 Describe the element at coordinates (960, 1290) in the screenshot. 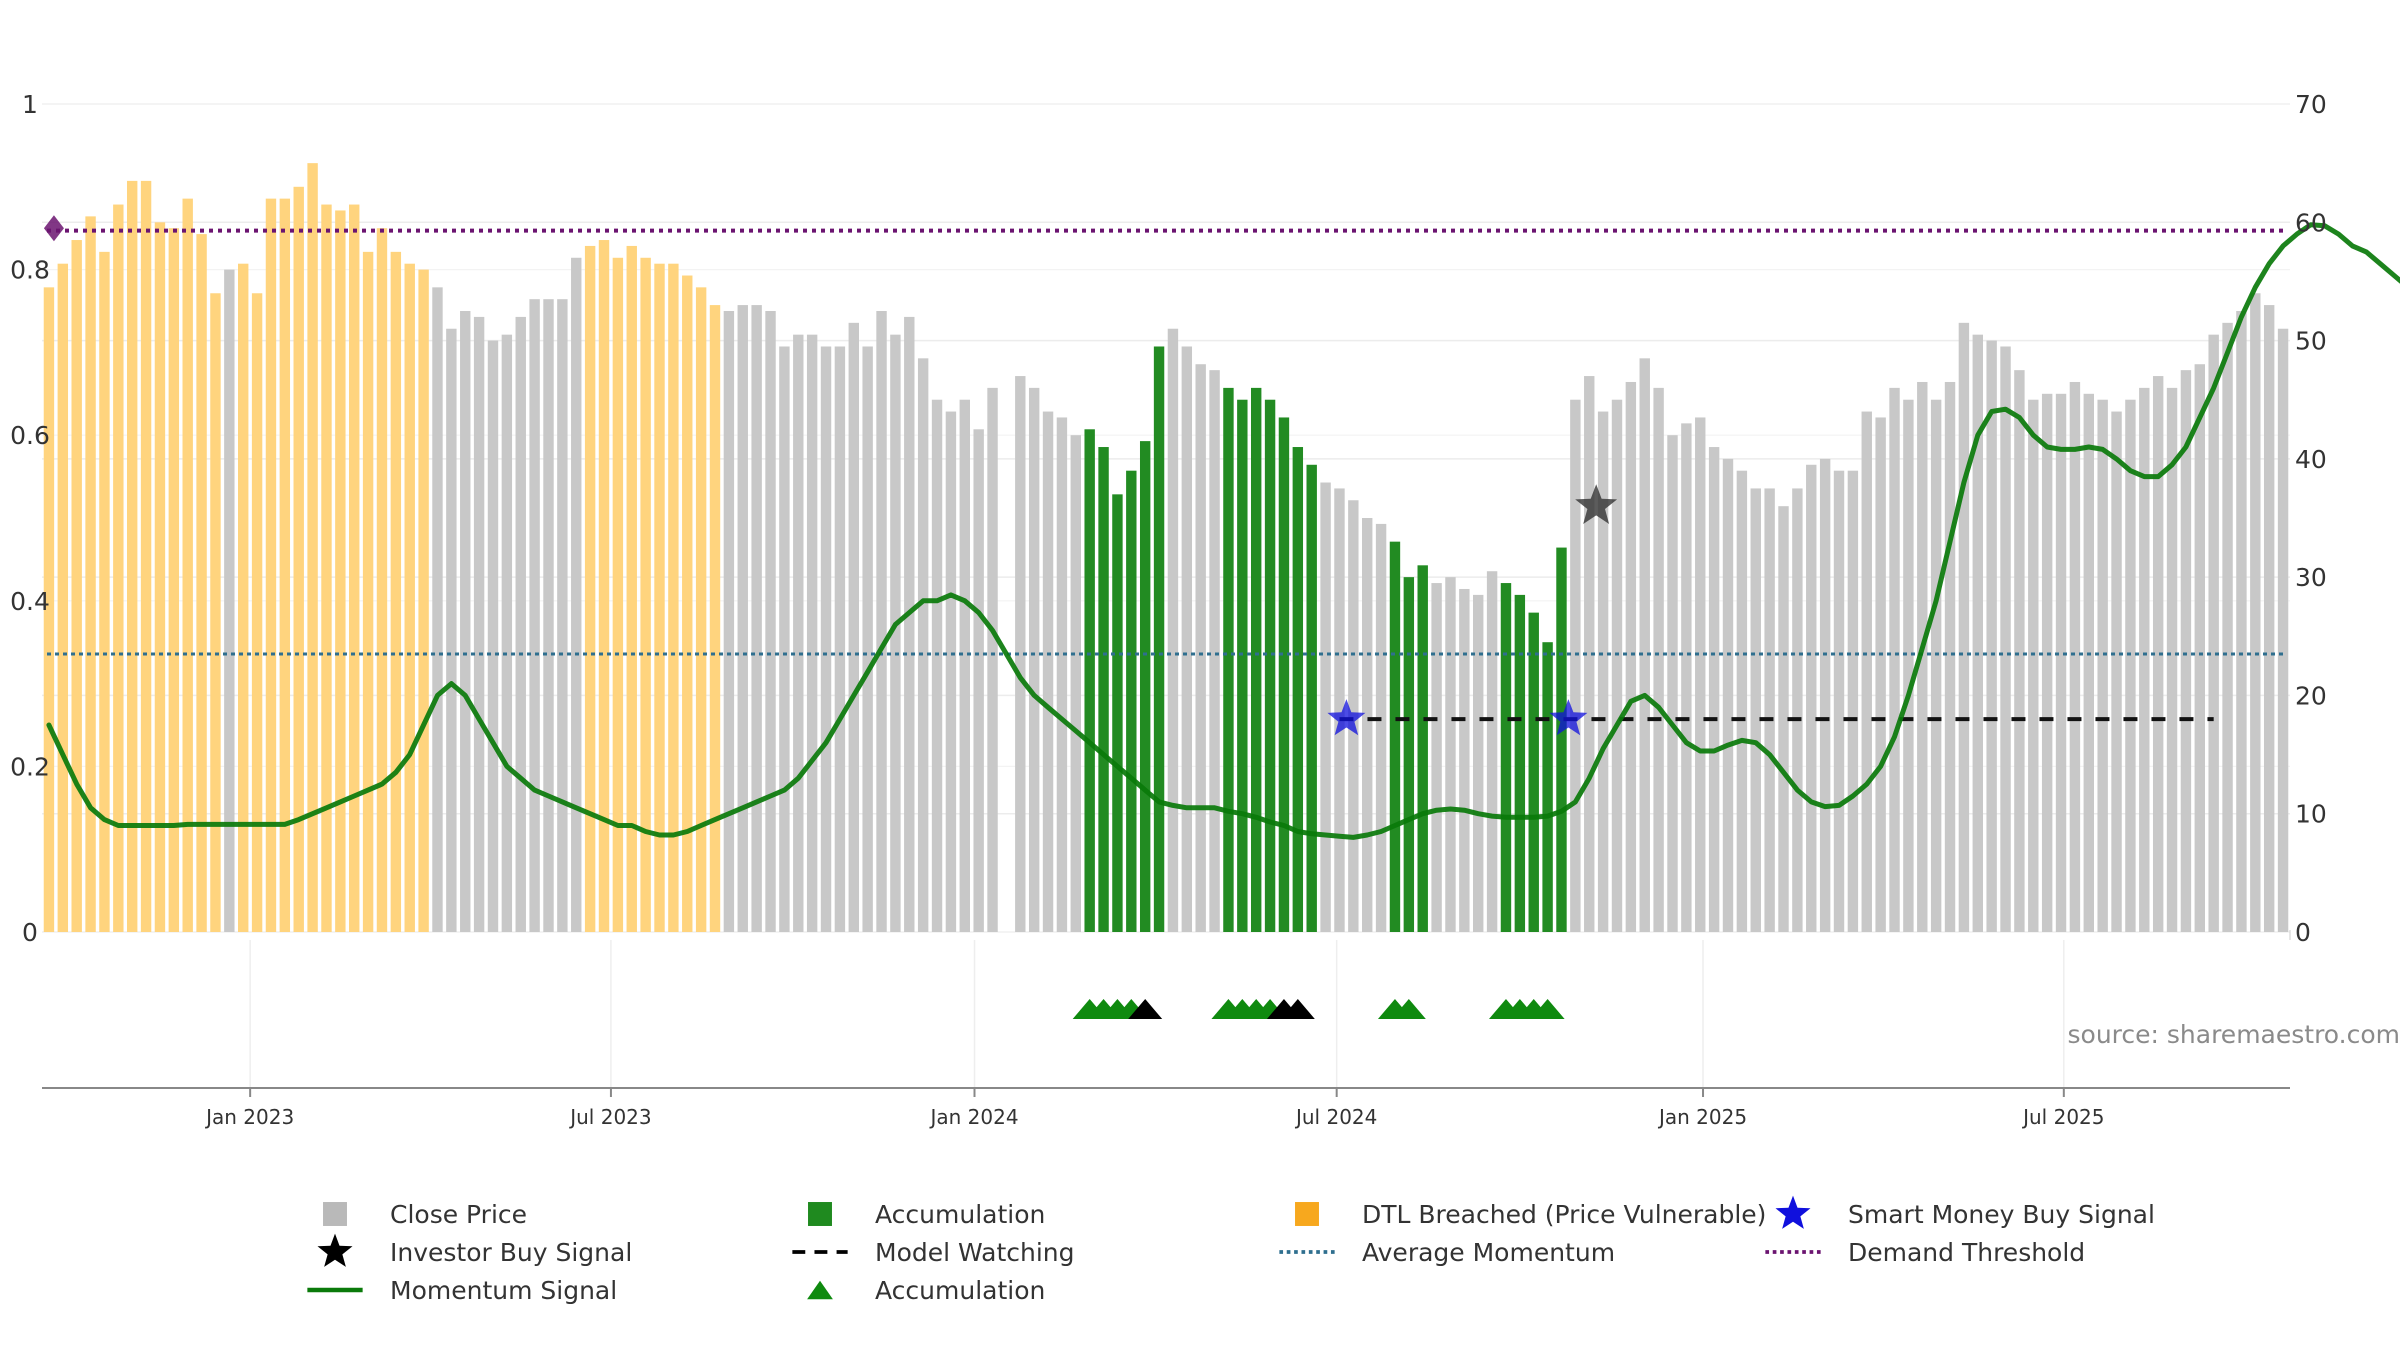

I see `legend-label: Accumulation` at that location.